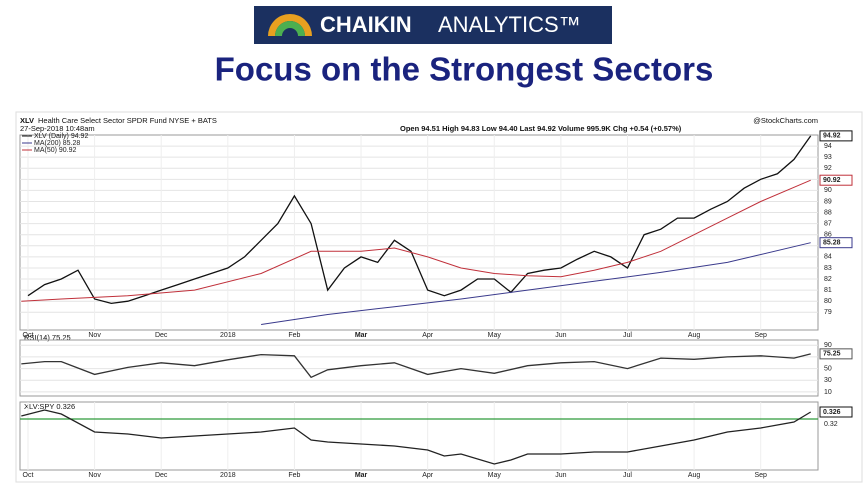 This screenshot has width=864, height=489. I want to click on y-tick-label: 81, so click(828, 290).